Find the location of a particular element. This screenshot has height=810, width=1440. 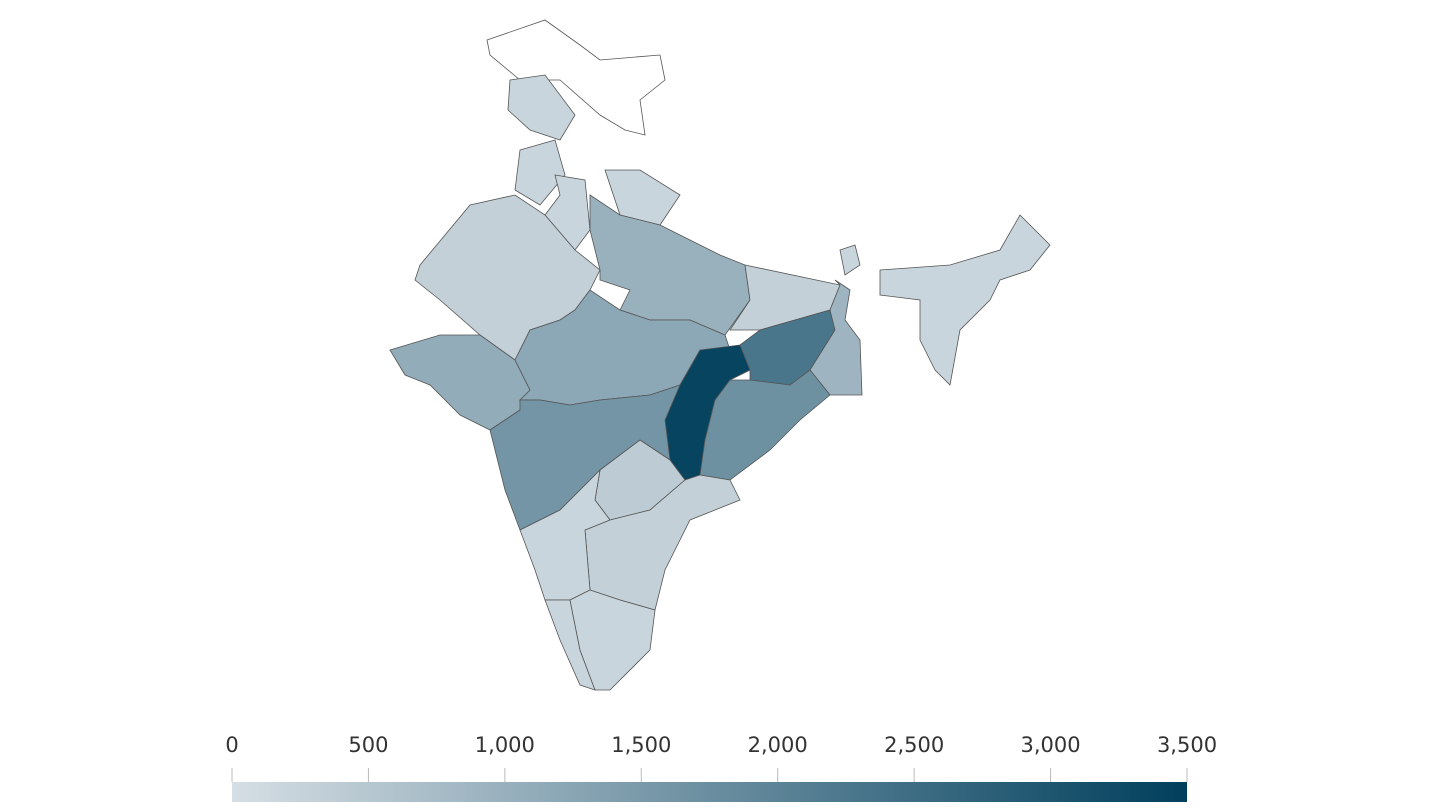

colorbar-tick-label: 1,000 is located at coordinates (505, 745).